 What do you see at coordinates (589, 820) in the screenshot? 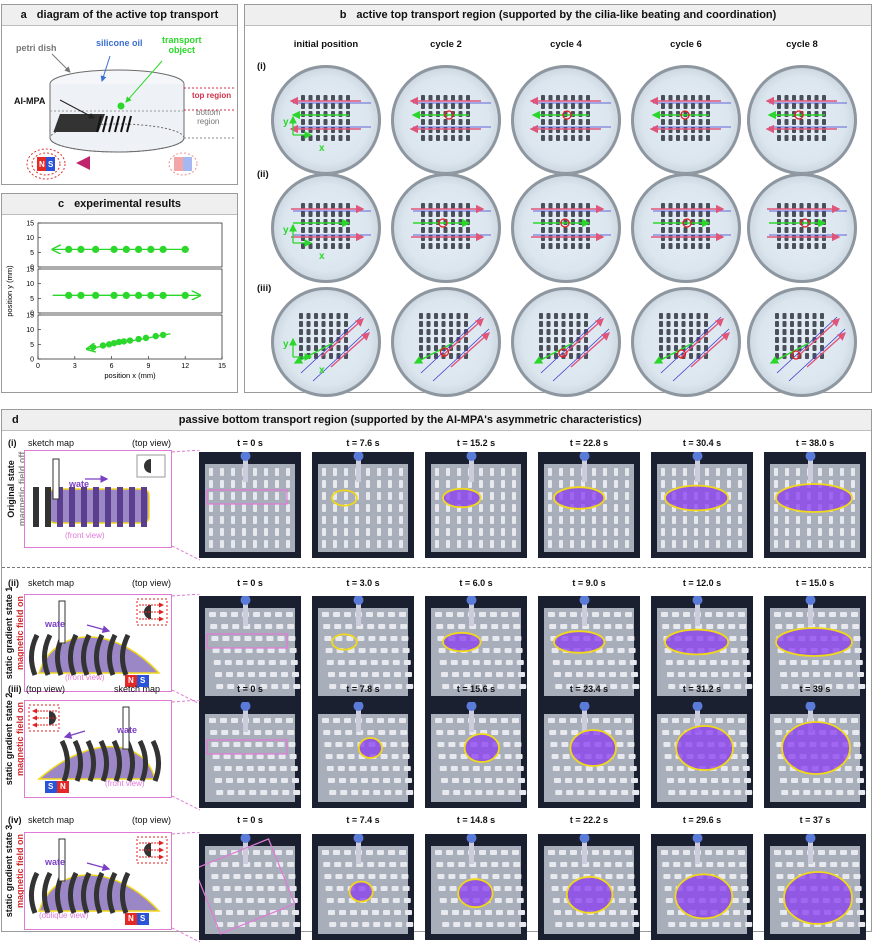
I see `time-label: t = 22.2 s` at bounding box center [589, 820].